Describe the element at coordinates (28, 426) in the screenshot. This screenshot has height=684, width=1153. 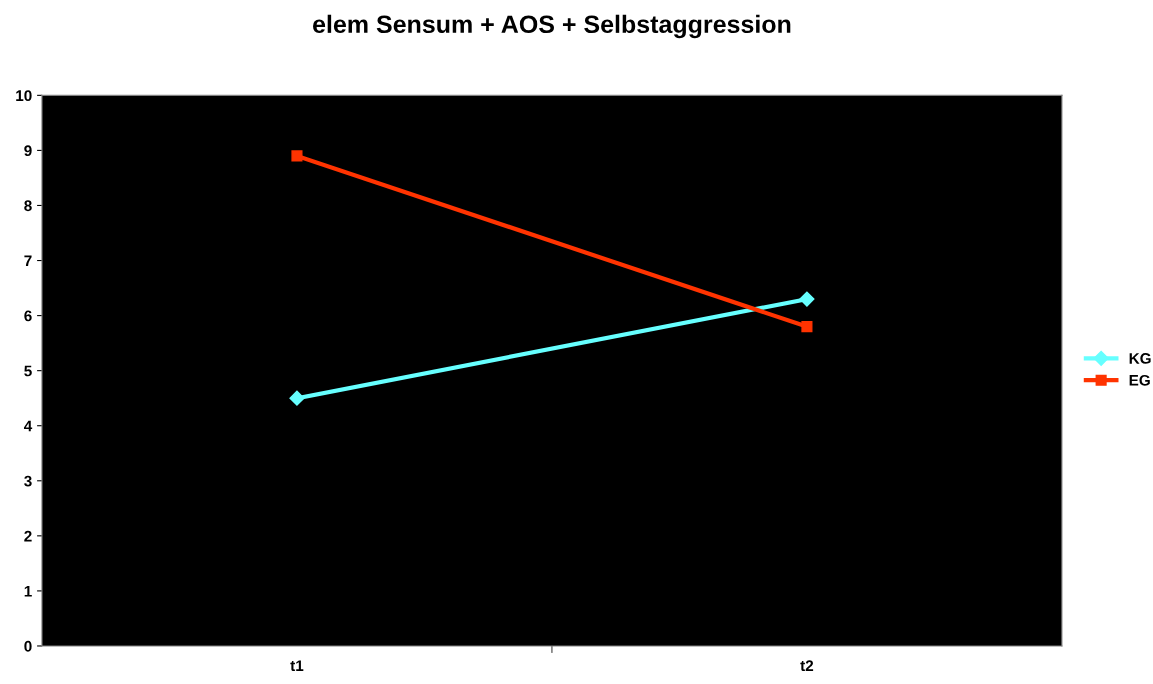
I see `y-tick-label: 4` at that location.